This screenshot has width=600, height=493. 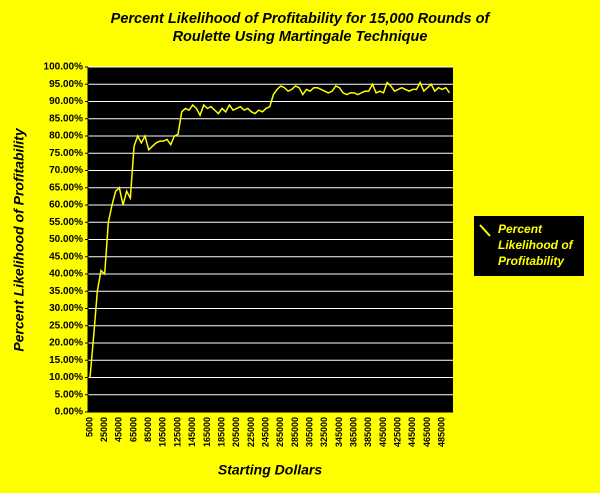 I want to click on x-tick-label: 225000, so click(x=251, y=432).